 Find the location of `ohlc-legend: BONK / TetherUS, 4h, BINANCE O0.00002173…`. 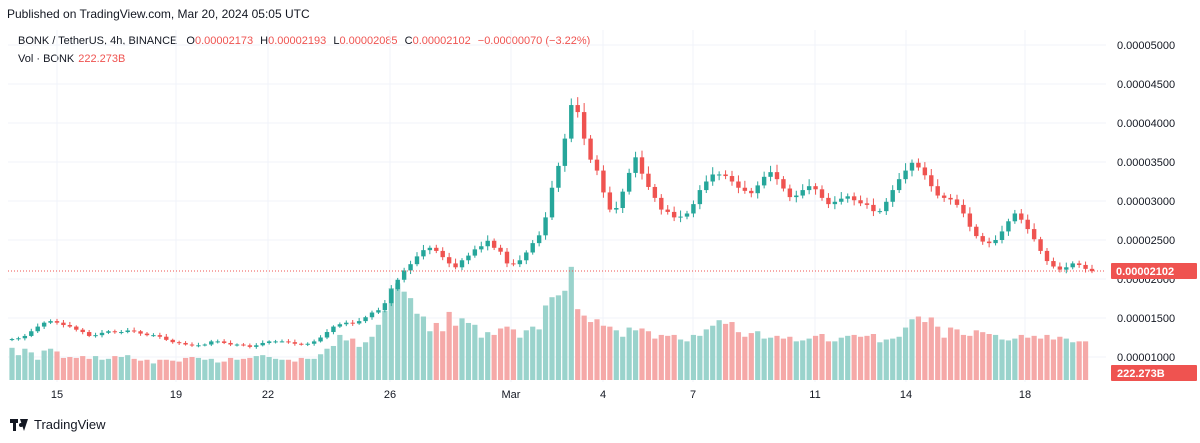

ohlc-legend: BONK / TetherUS, 4h, BINANCE O0.00002173… is located at coordinates (306, 41).